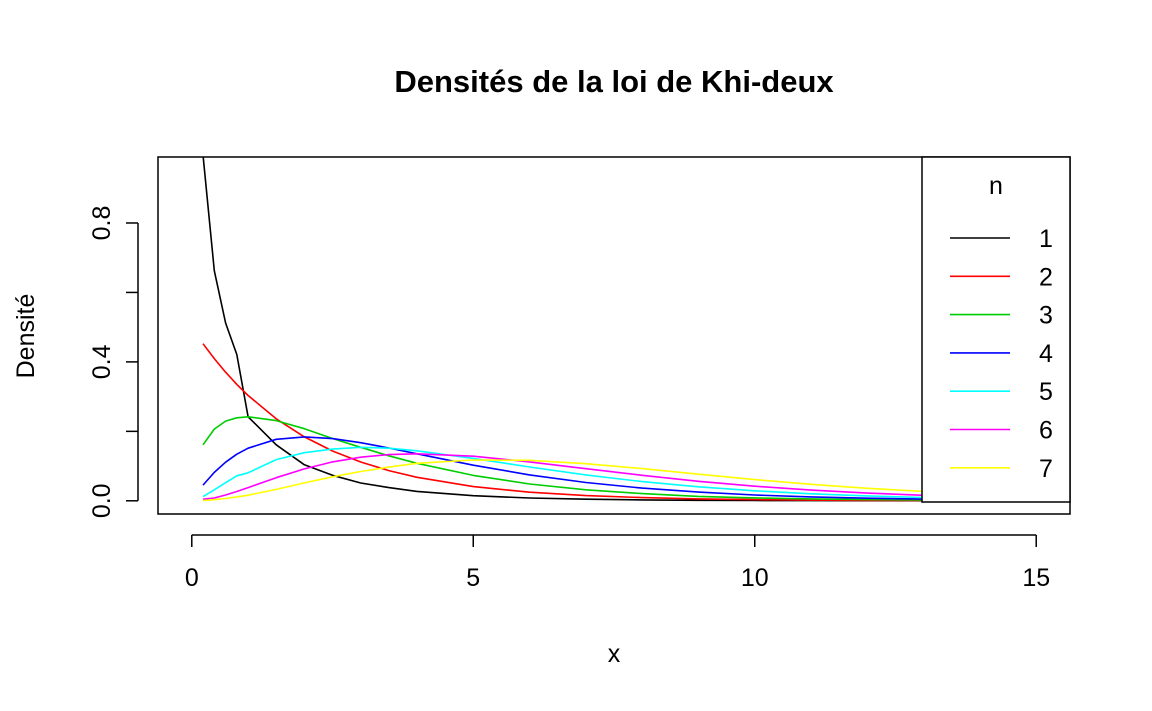 The height and width of the screenshot is (711, 1152). I want to click on x-axis-label: x, so click(614, 654).